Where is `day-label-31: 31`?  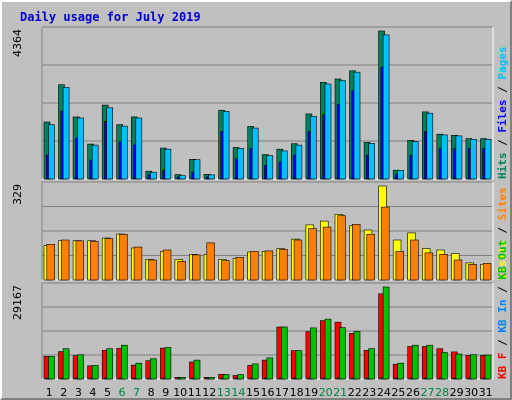
day-label-31: 31 is located at coordinates (486, 392).